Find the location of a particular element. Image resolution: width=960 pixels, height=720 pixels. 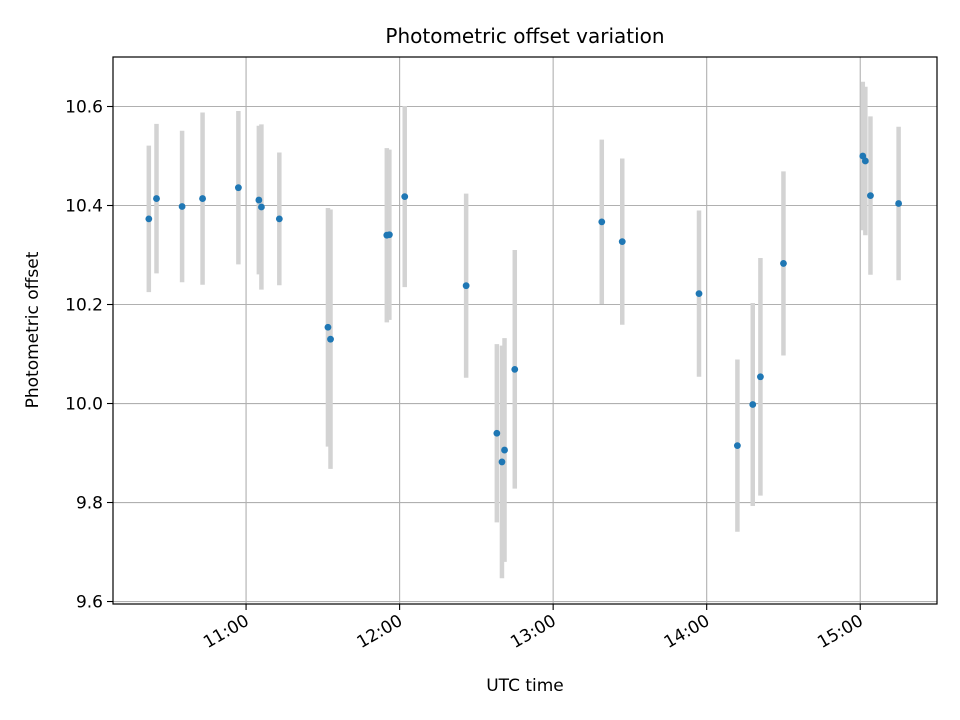

y-tick-label: 9.6 is located at coordinates (89, 603).